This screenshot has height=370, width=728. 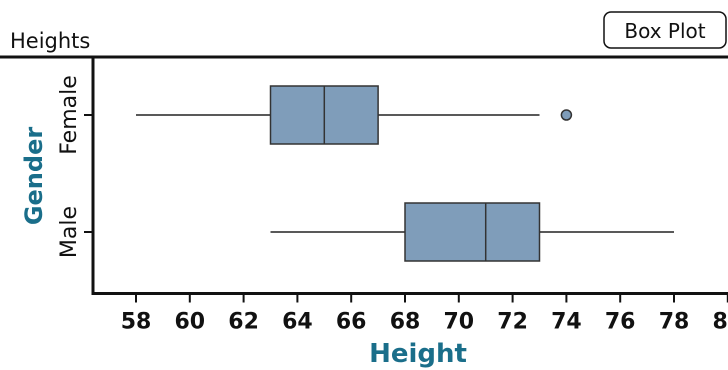 I want to click on dataset-label: Heights, so click(x=50, y=41).